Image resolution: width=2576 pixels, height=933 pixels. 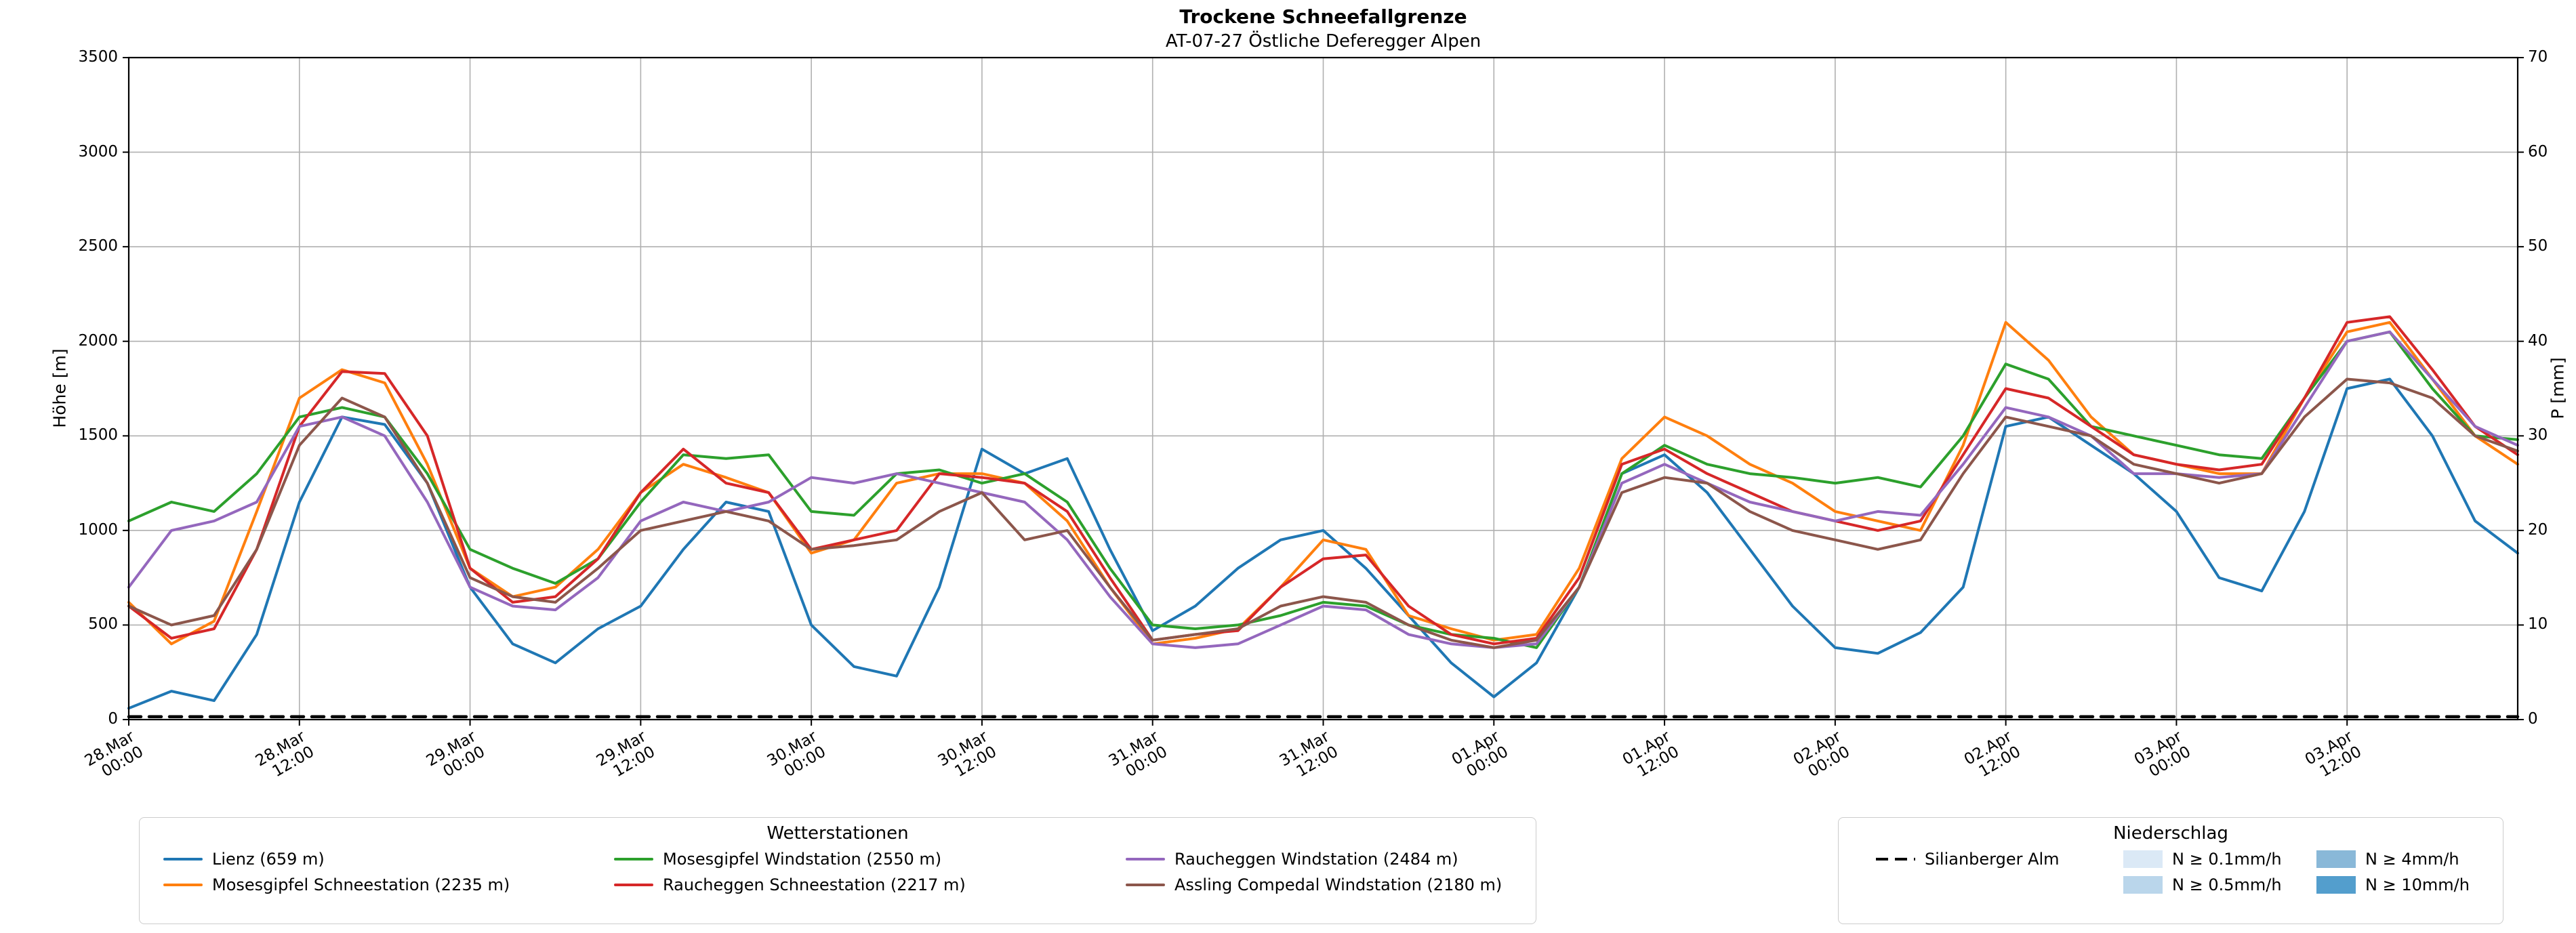 What do you see at coordinates (2538, 151) in the screenshot?
I see `y2-axis-tick-label: 60` at bounding box center [2538, 151].